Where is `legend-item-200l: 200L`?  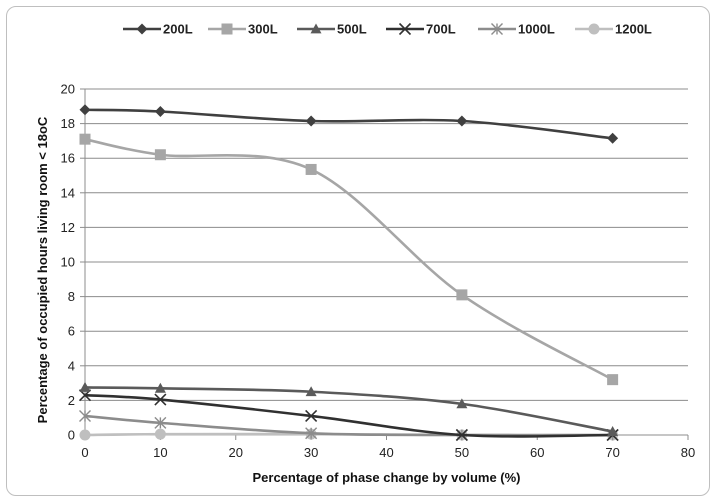 legend-item-200l: 200L is located at coordinates (158, 29).